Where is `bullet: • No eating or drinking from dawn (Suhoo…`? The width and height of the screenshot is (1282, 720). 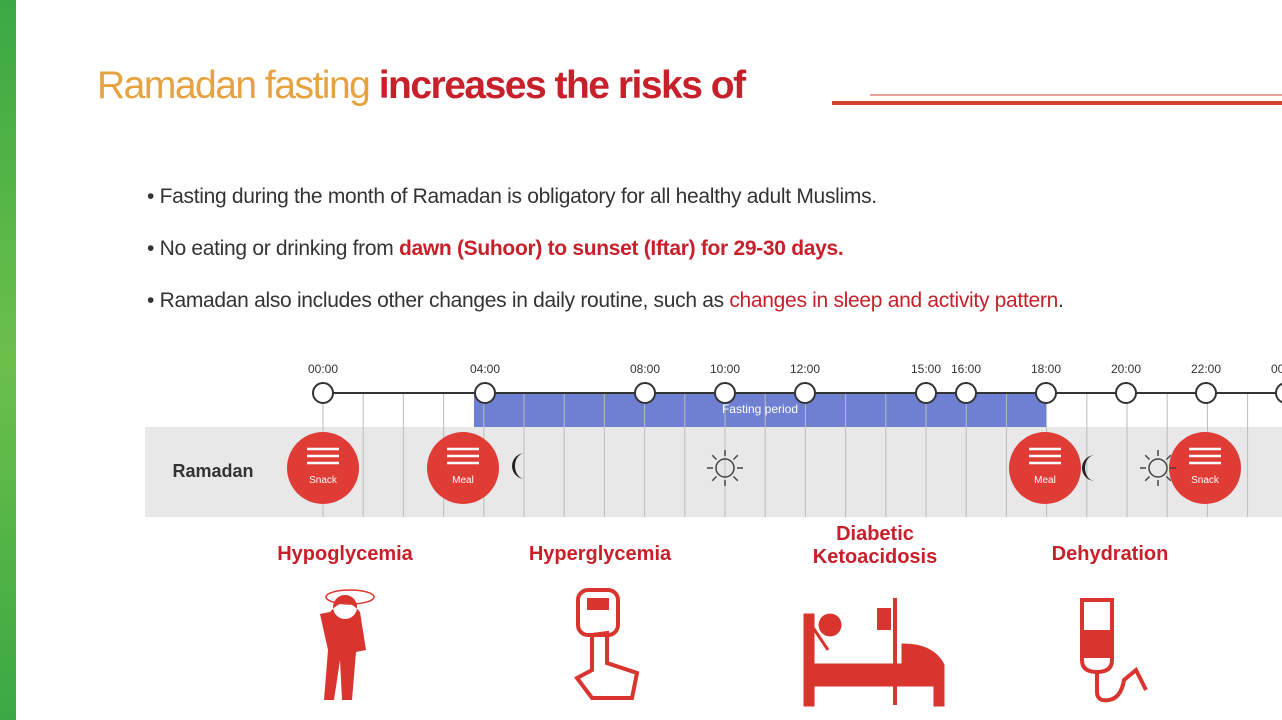 bullet: • No eating or drinking from dawn (Suhoo… is located at coordinates (495, 248).